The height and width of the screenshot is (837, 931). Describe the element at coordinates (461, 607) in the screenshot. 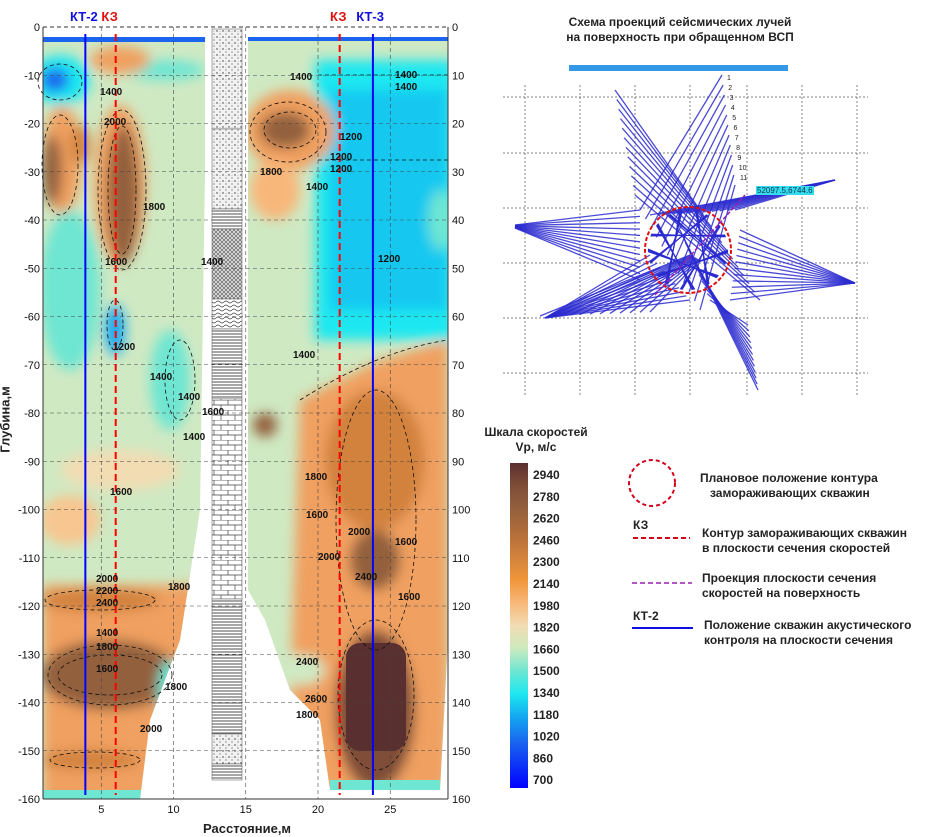

I see `y-tick-label-right: 120` at that location.